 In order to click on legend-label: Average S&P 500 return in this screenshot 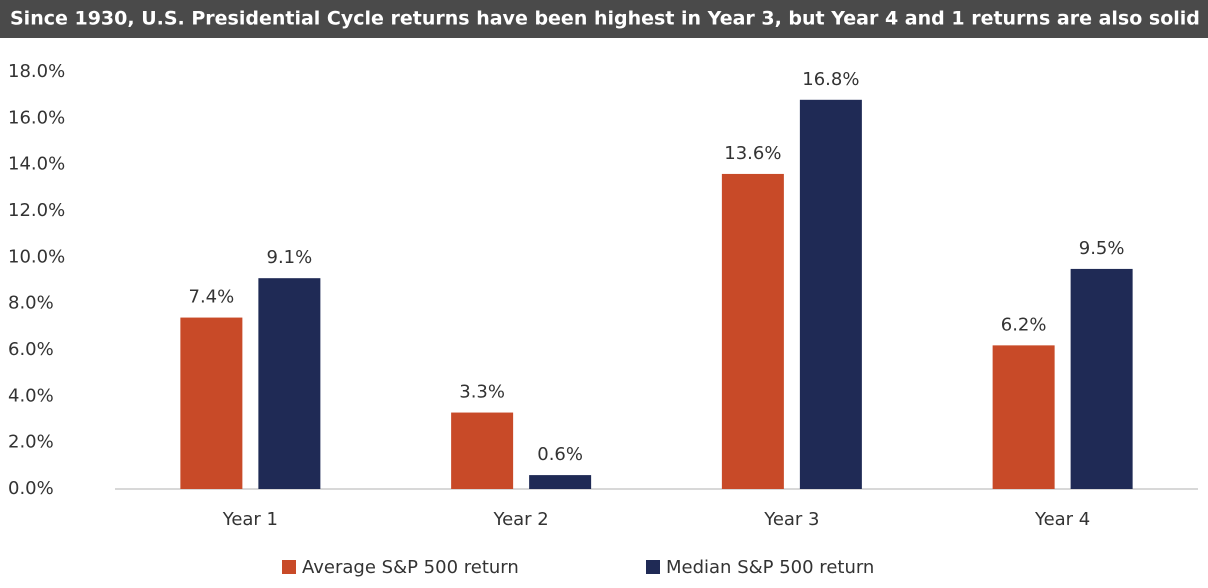, I will do `click(410, 567)`.